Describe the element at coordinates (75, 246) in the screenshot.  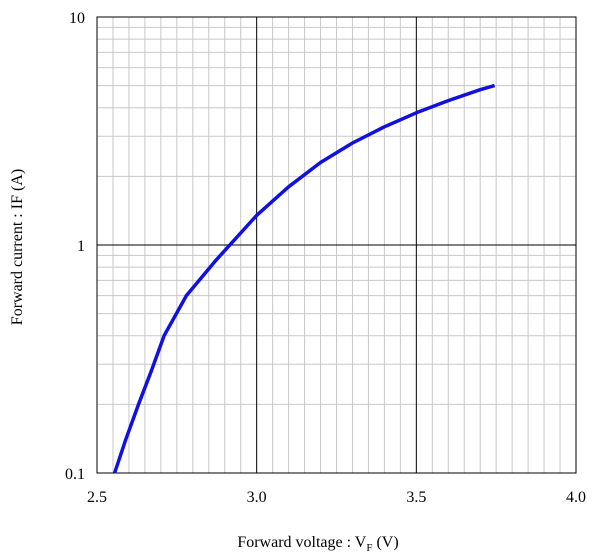
I see `y-tick-labels: 0.1 1 10` at that location.